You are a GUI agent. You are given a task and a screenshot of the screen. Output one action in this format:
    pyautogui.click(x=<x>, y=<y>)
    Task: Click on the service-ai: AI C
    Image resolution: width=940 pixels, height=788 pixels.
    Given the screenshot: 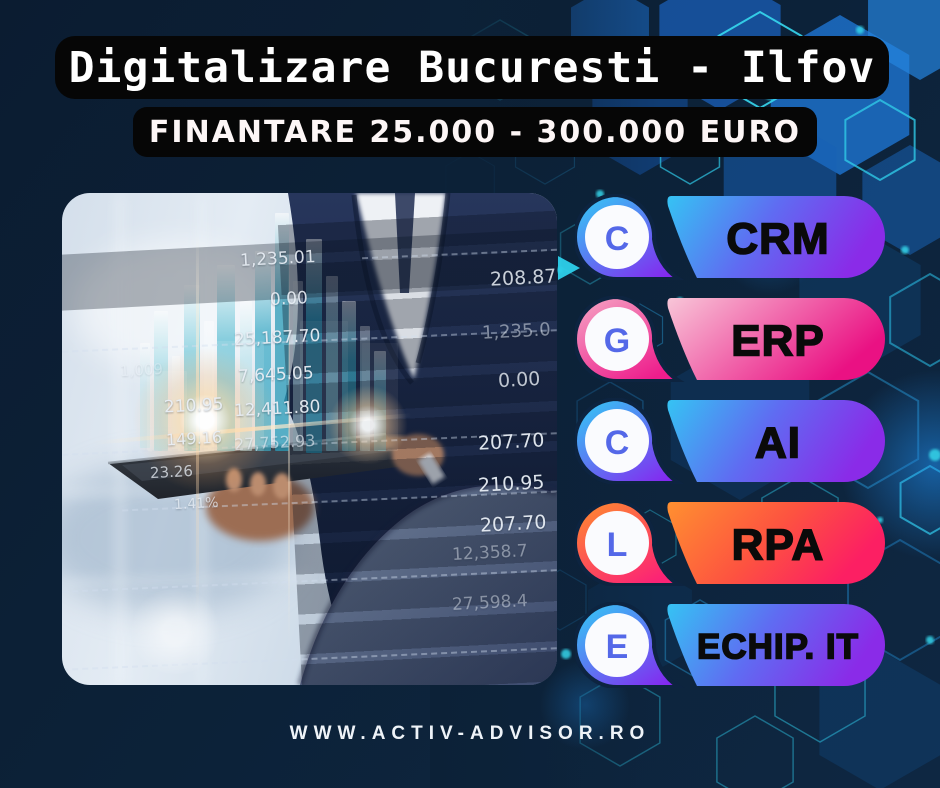 What is the action you would take?
    pyautogui.click(x=739, y=440)
    